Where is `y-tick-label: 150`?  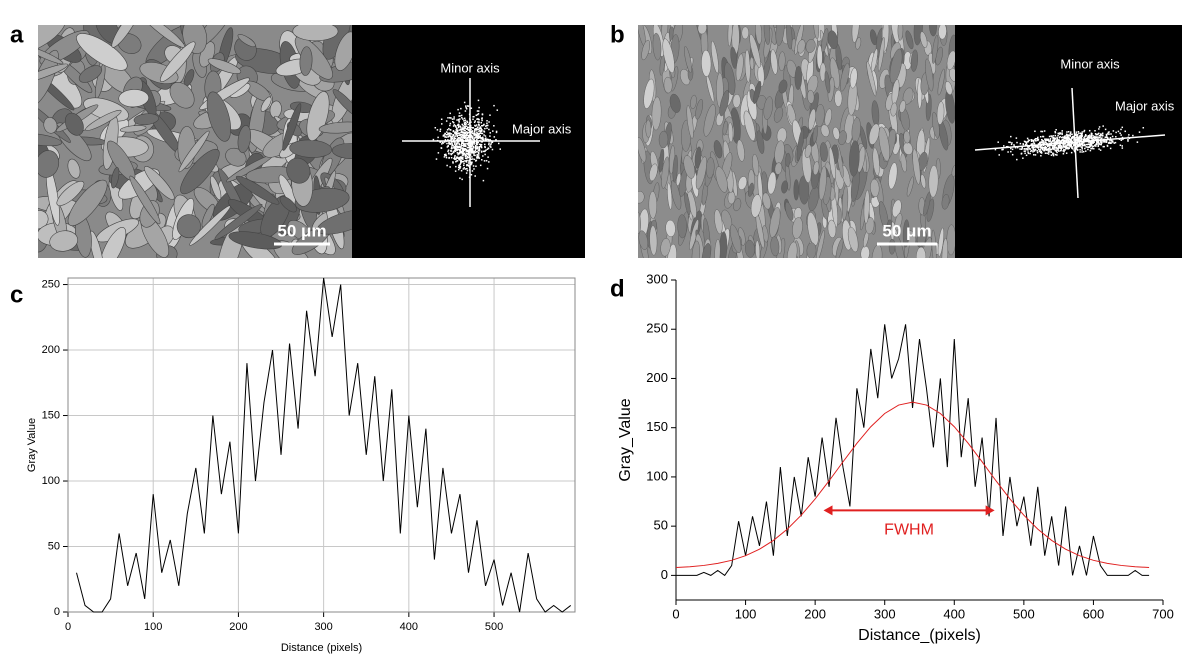
y-tick-label: 150 is located at coordinates (51, 415).